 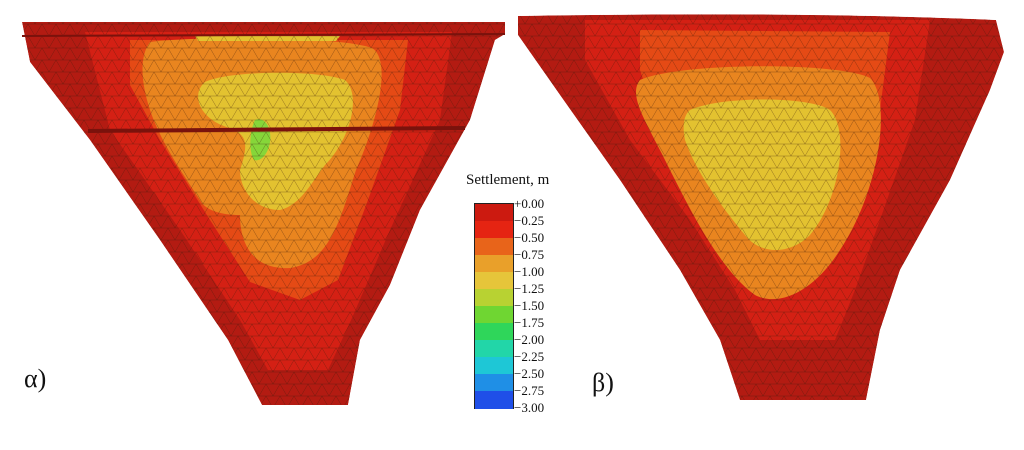 I want to click on legend-color-bar, so click(x=494, y=306).